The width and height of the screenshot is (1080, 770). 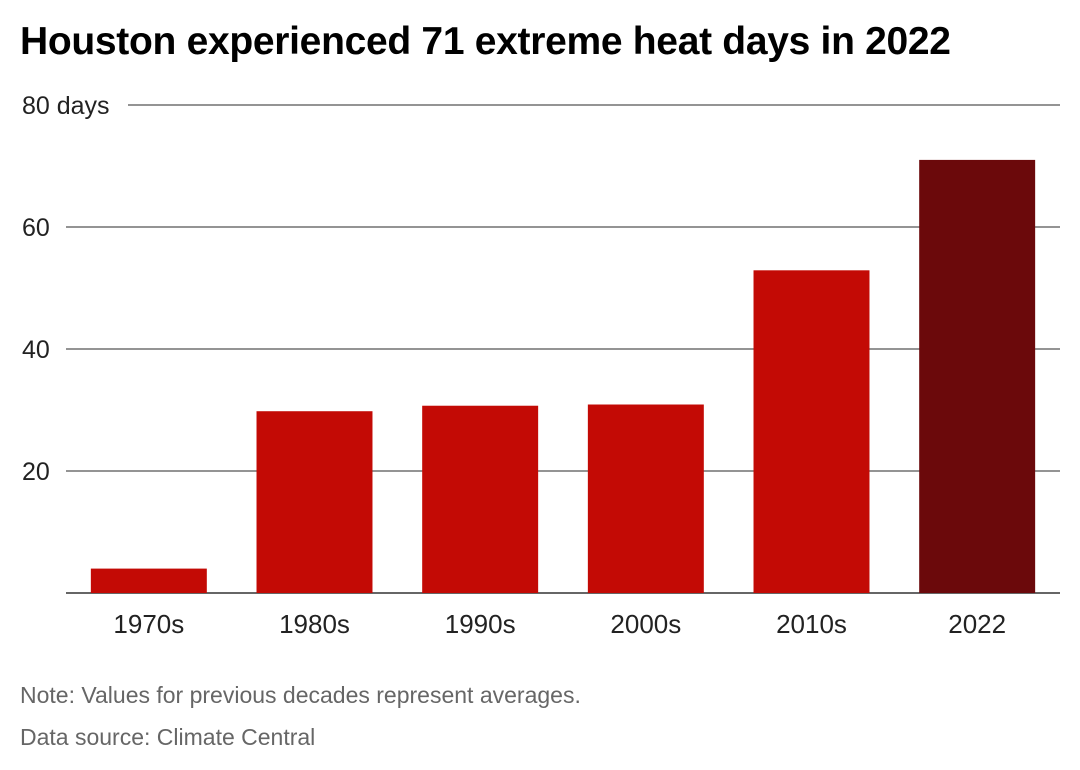 What do you see at coordinates (977, 624) in the screenshot?
I see `x-tick-label: 2022` at bounding box center [977, 624].